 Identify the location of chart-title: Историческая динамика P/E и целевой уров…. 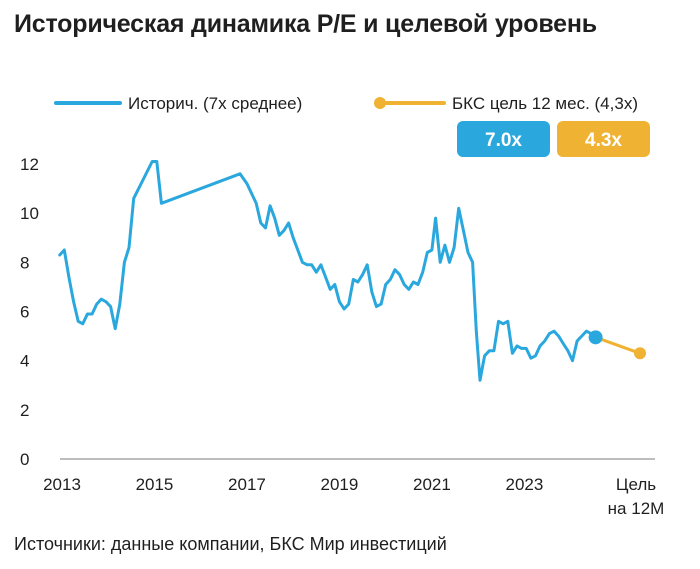
(305, 24).